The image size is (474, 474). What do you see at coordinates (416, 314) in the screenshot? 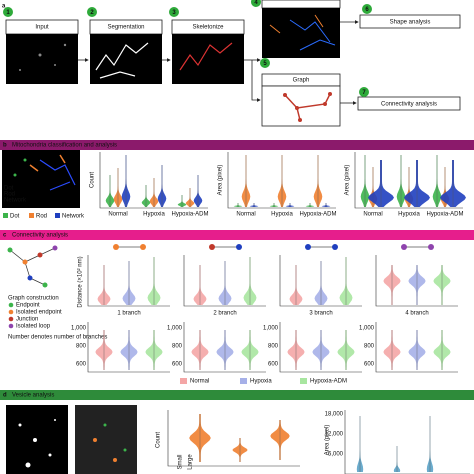
I see `column-label: 4 branch` at bounding box center [416, 314].